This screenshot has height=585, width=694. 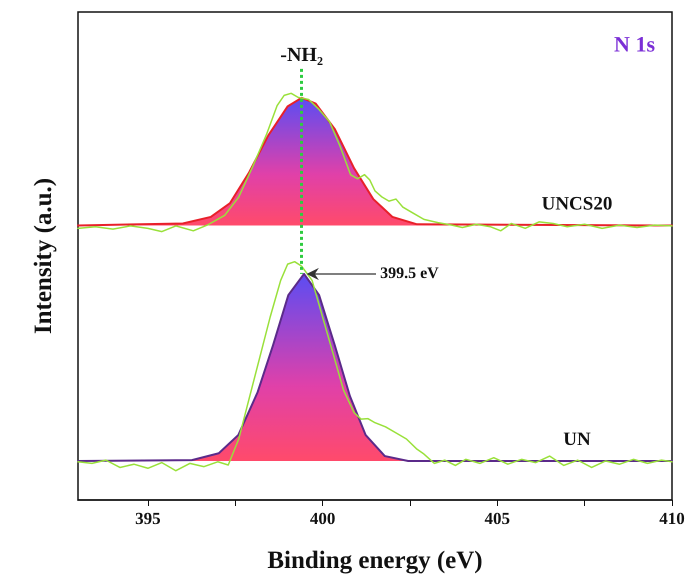 What do you see at coordinates (672, 518) in the screenshot?
I see `x-tick-label: 410` at bounding box center [672, 518].